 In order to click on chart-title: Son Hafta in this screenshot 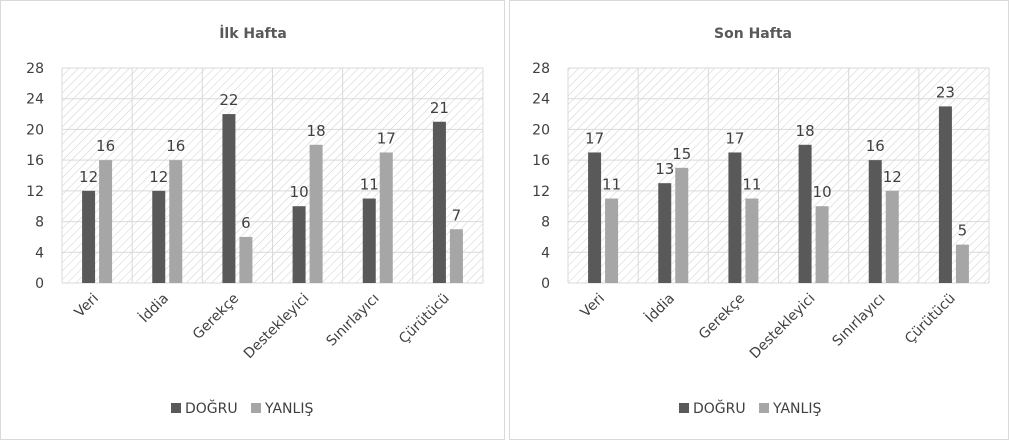, I will do `click(753, 34)`.